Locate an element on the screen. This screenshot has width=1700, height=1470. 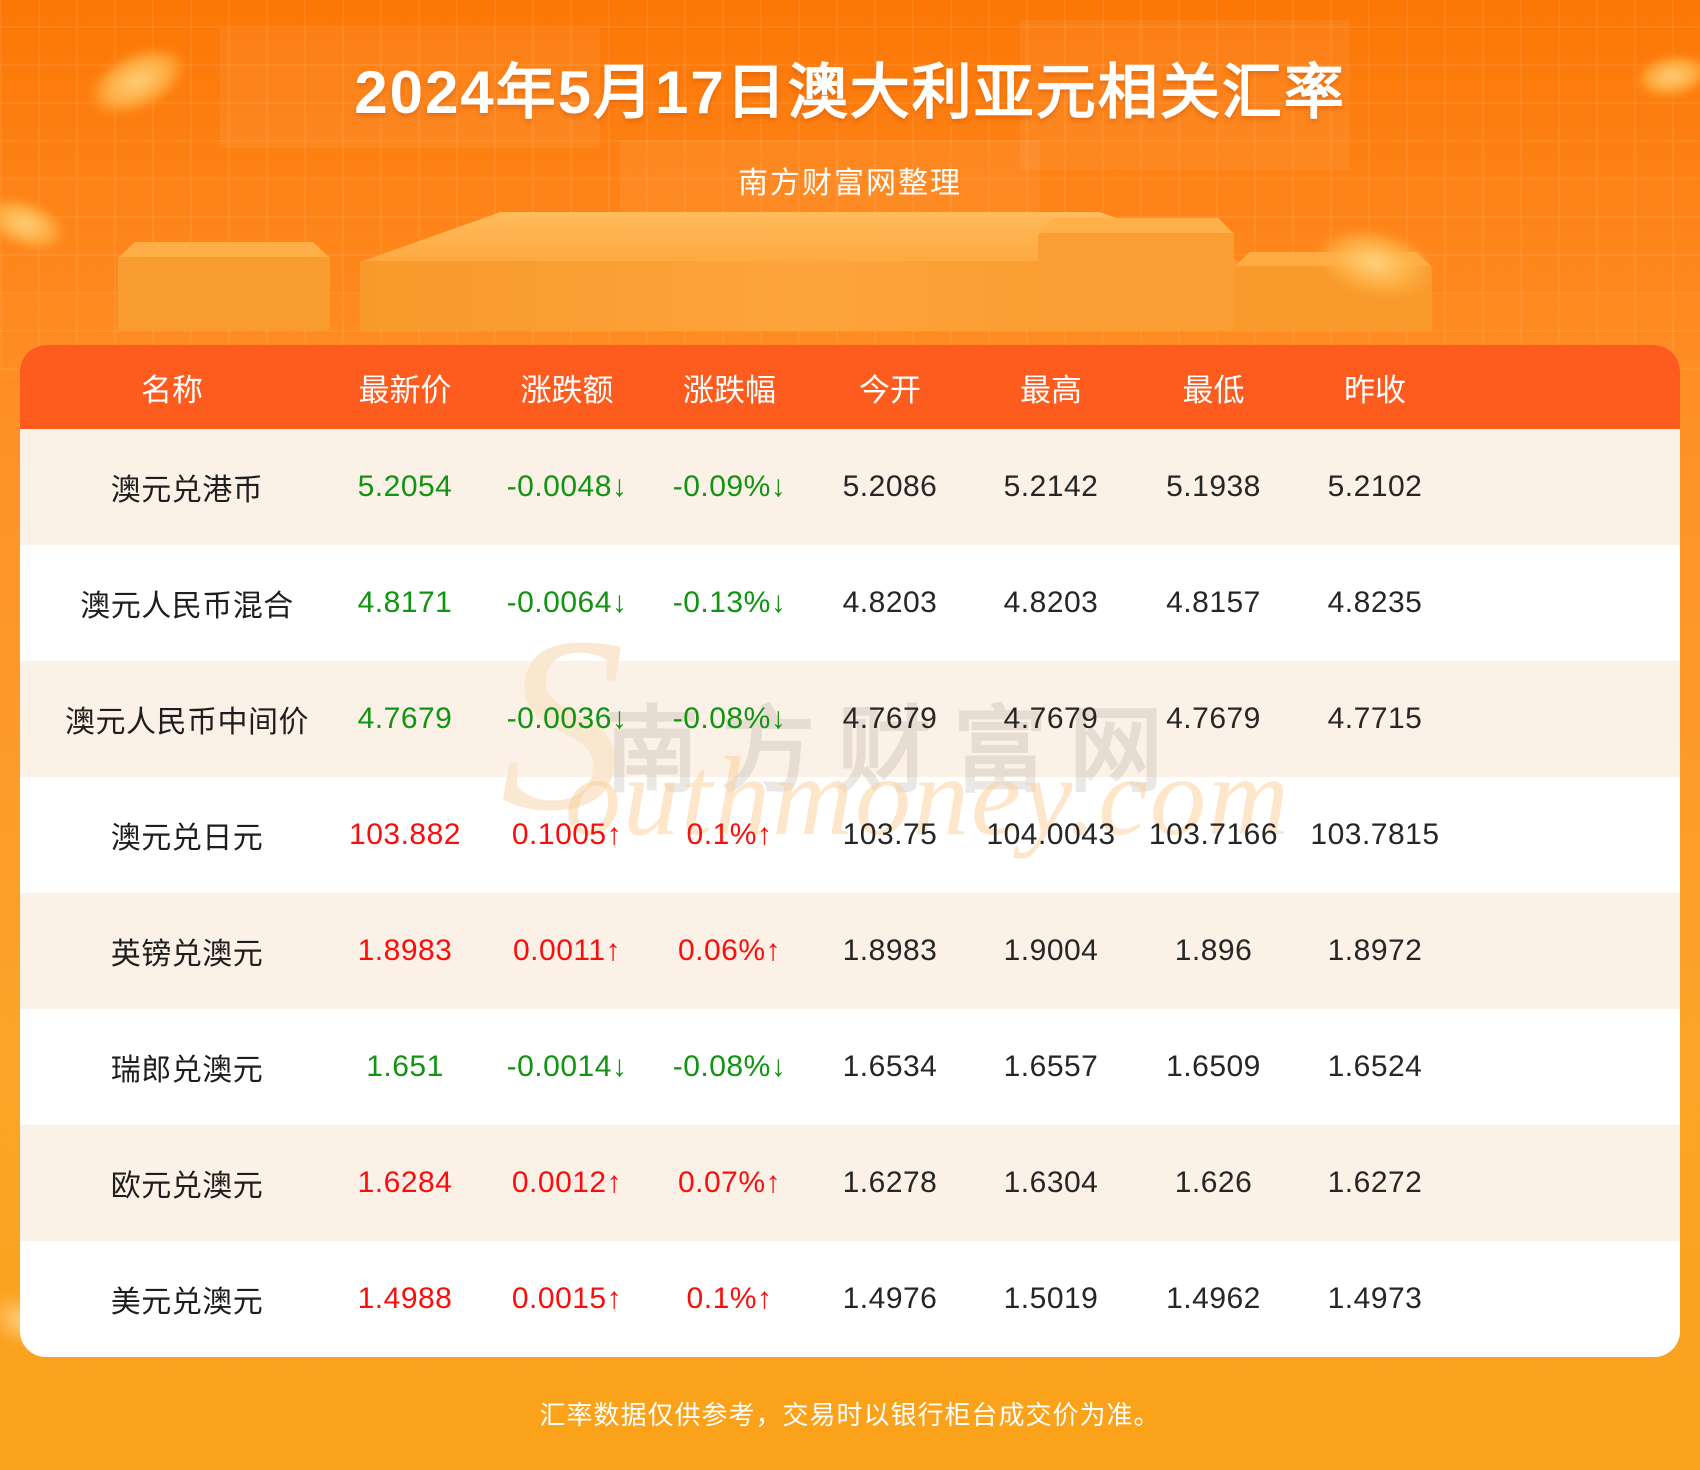
high-value: 1.6557 is located at coordinates (1051, 1066).